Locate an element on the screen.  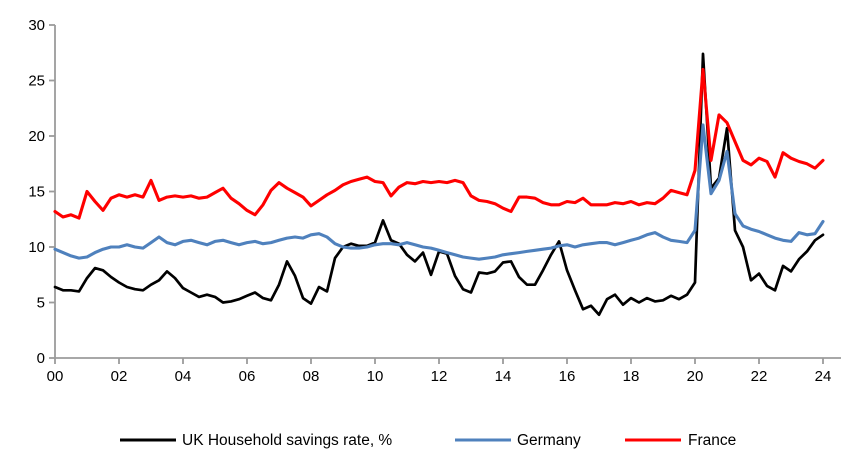
y-tick-label: 20 is located at coordinates (36, 136).